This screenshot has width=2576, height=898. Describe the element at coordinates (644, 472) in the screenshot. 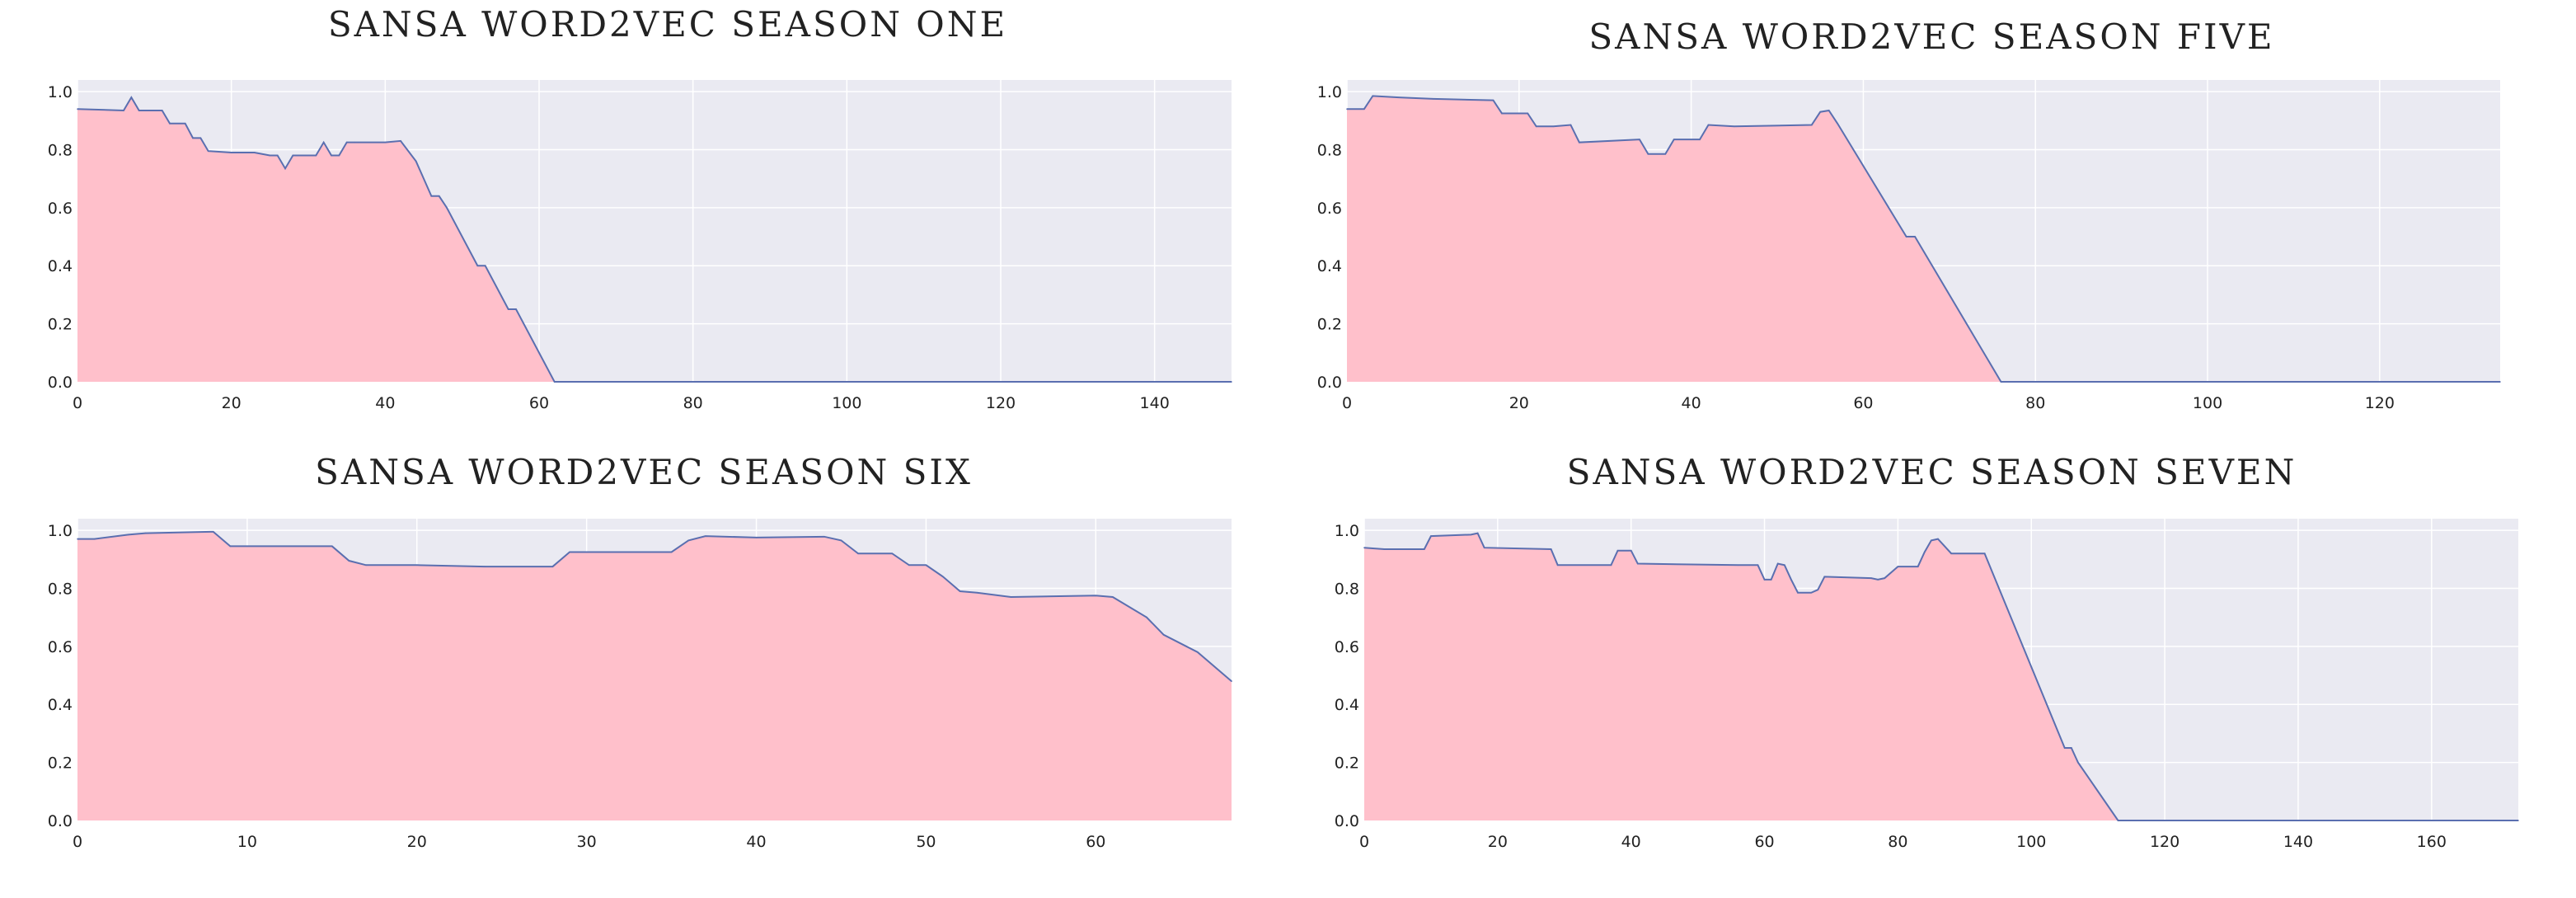

I see `chart-title: SANSA WORD2VEC SEASON SIX` at that location.